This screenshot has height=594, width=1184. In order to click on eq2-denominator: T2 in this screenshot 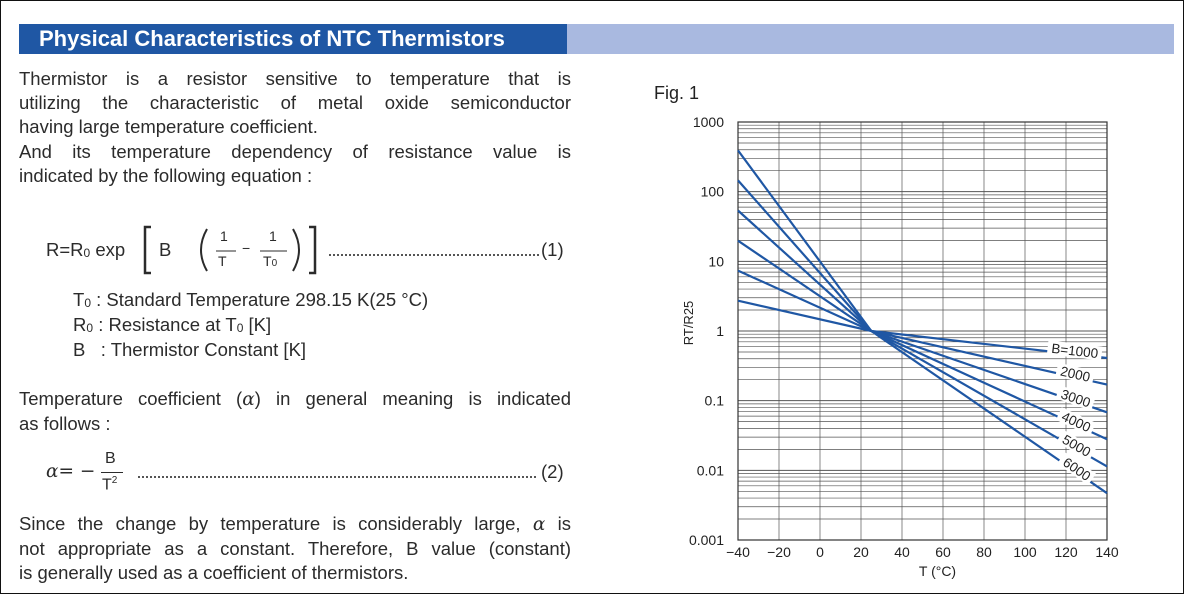, I will do `click(110, 484)`.